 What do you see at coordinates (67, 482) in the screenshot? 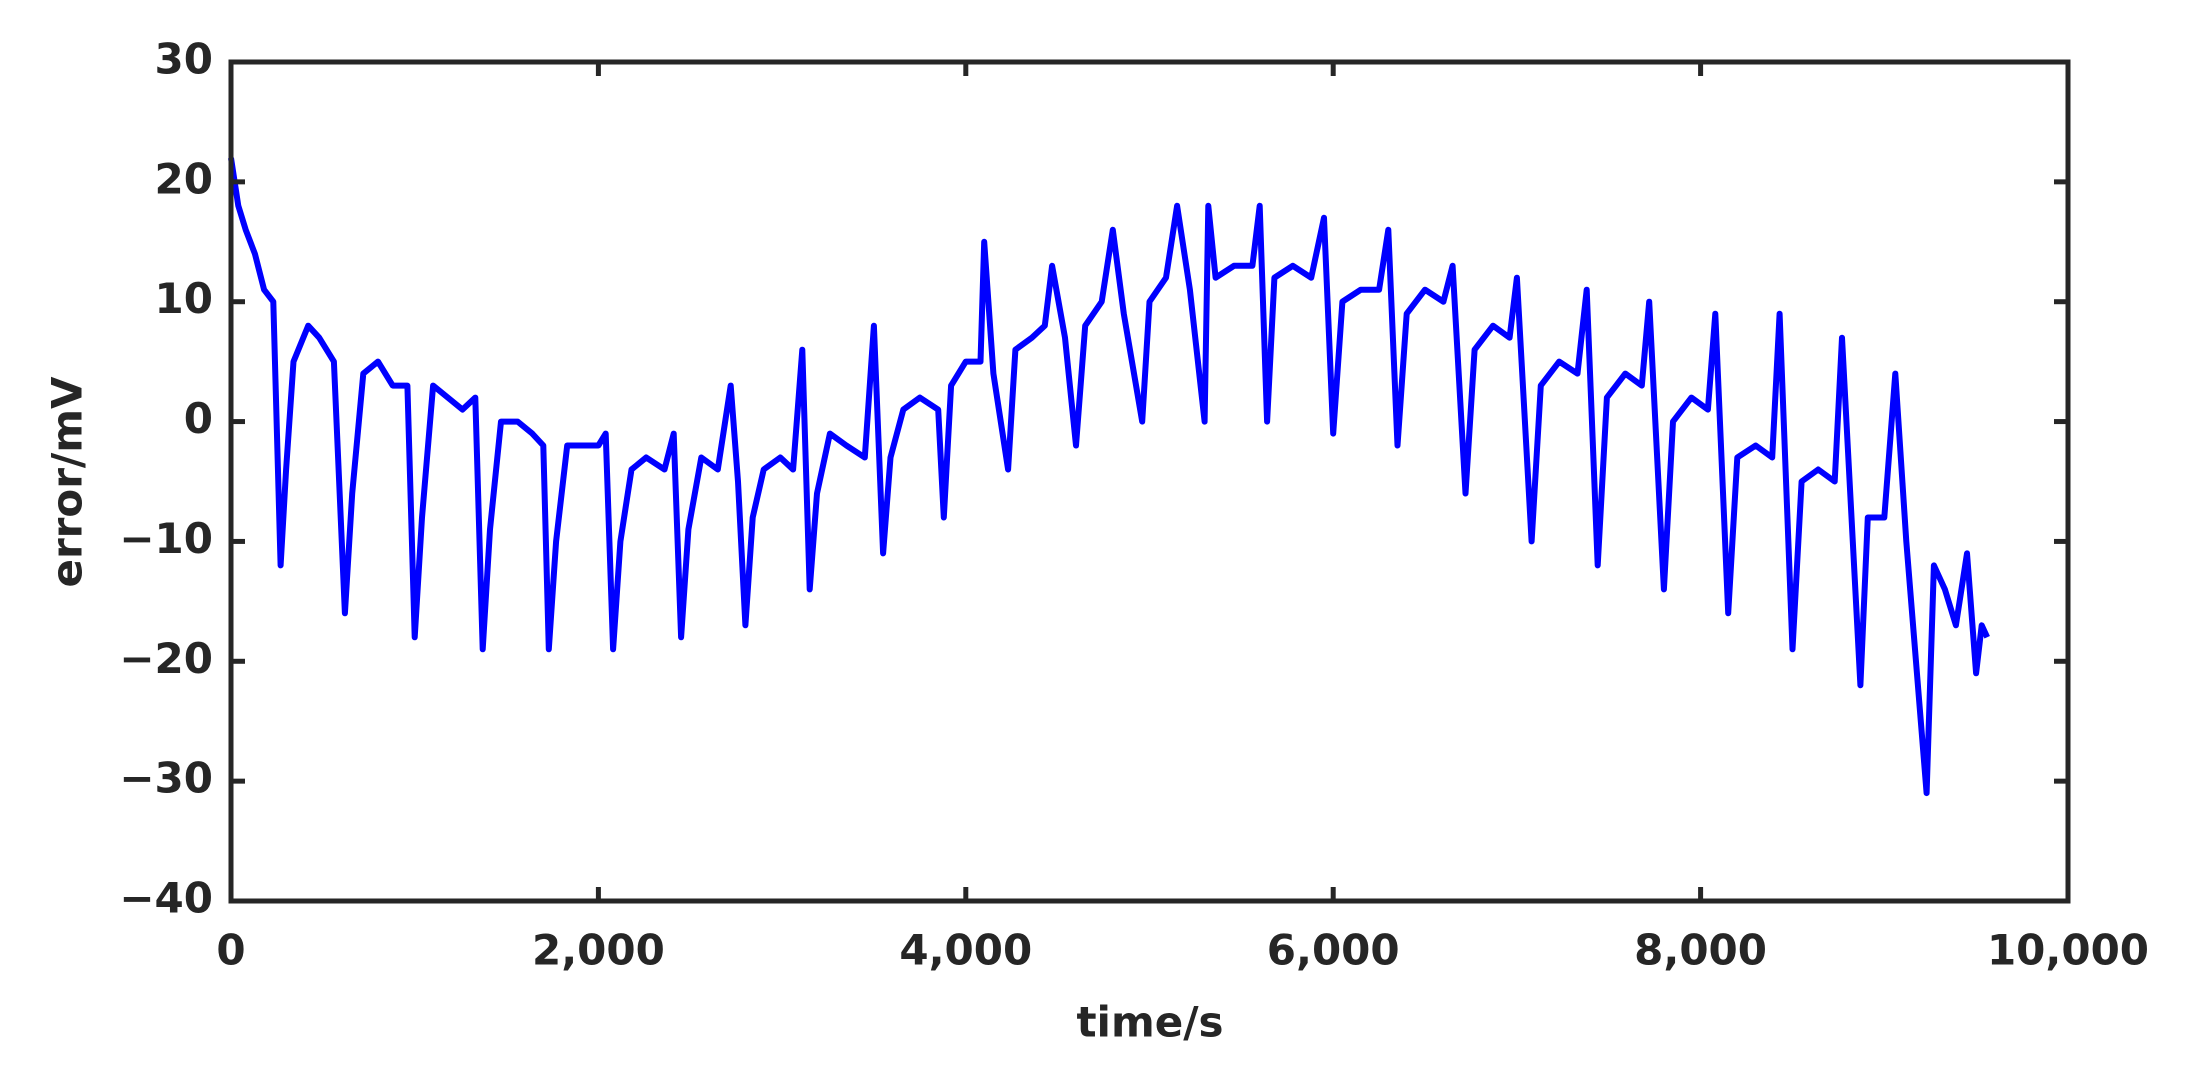
I see `y-axis-label: error/mV` at bounding box center [67, 482].